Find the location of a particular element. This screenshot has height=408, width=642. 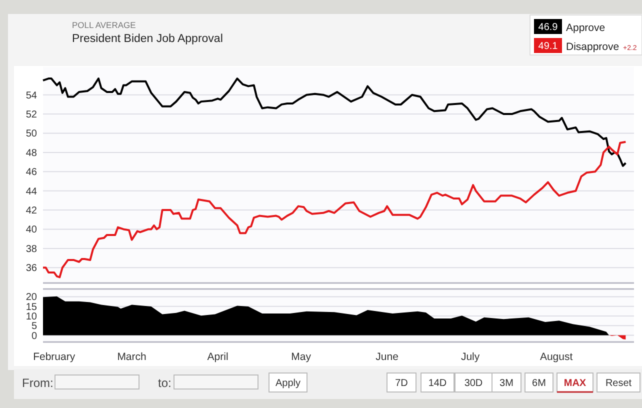

y-tick-label: 0 is located at coordinates (34, 336).